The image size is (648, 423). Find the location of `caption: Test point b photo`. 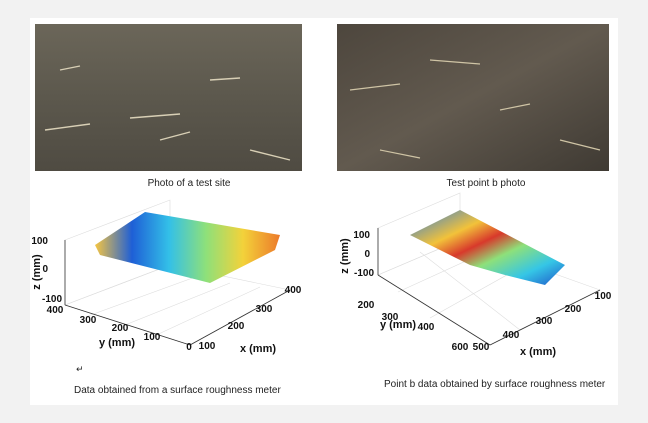

caption: Test point b photo is located at coordinates (486, 183).